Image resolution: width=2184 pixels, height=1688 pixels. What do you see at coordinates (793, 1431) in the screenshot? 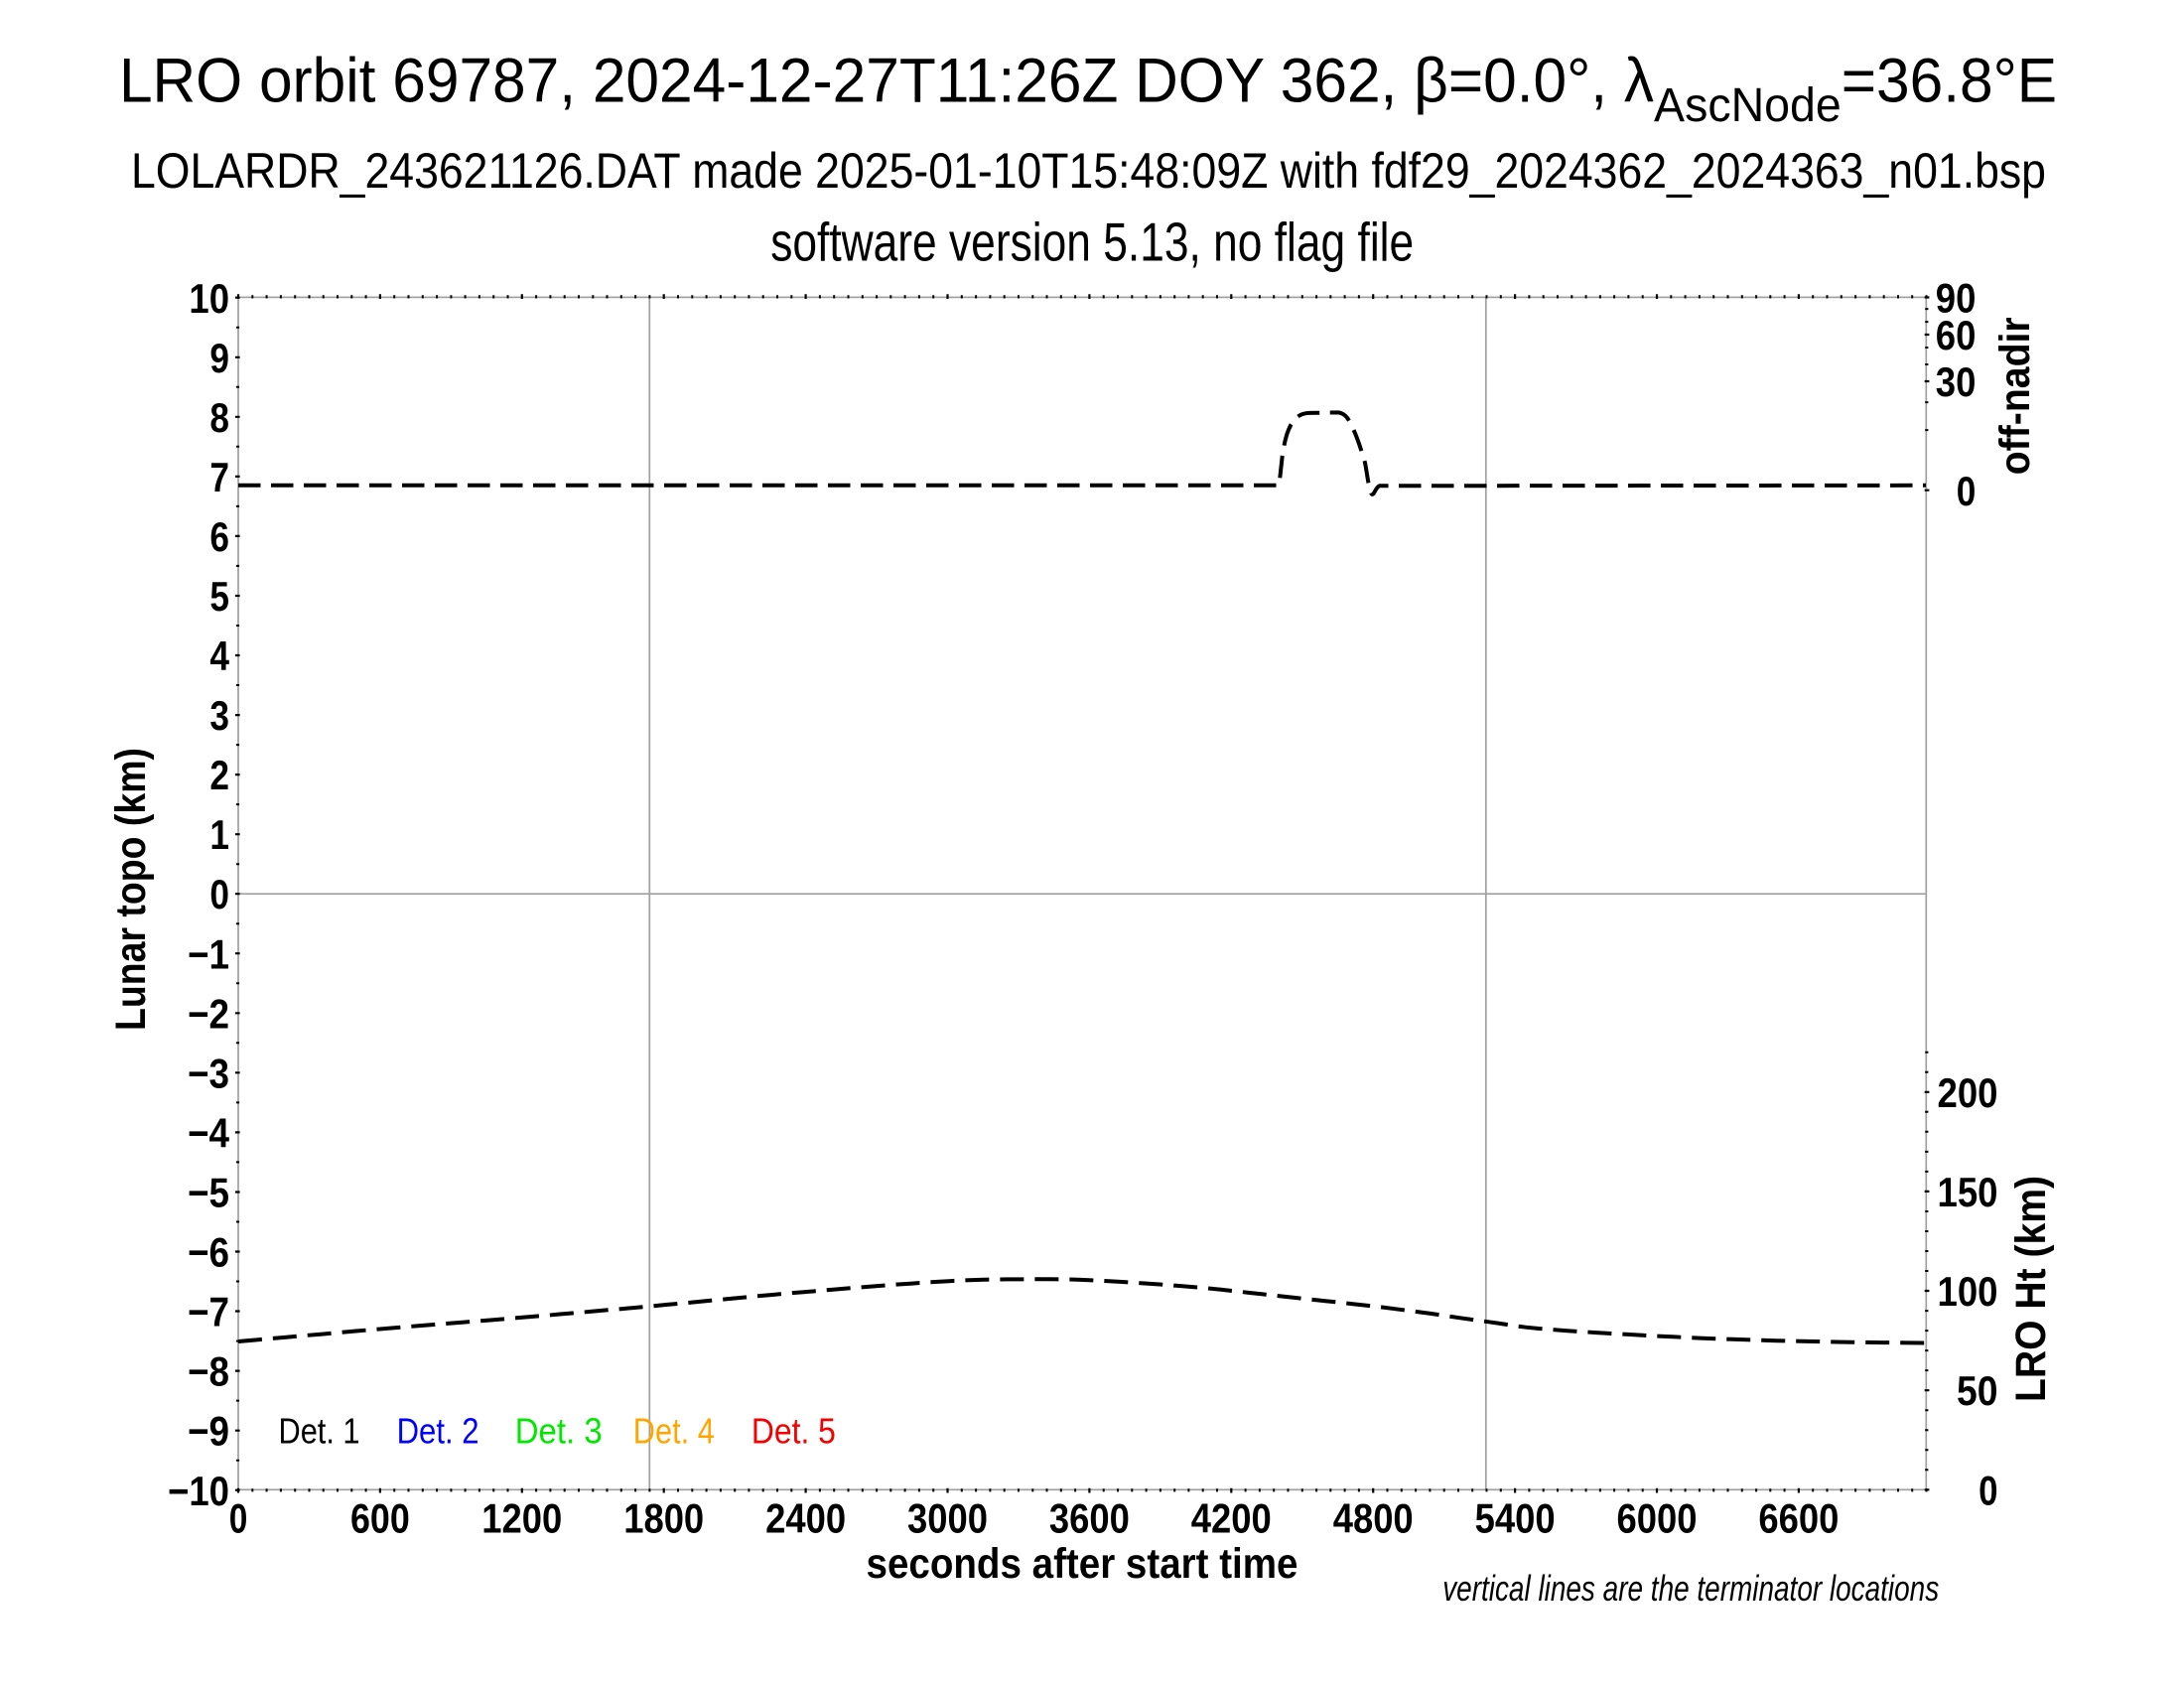
I see `svg-text: Det. 5` at bounding box center [793, 1431].